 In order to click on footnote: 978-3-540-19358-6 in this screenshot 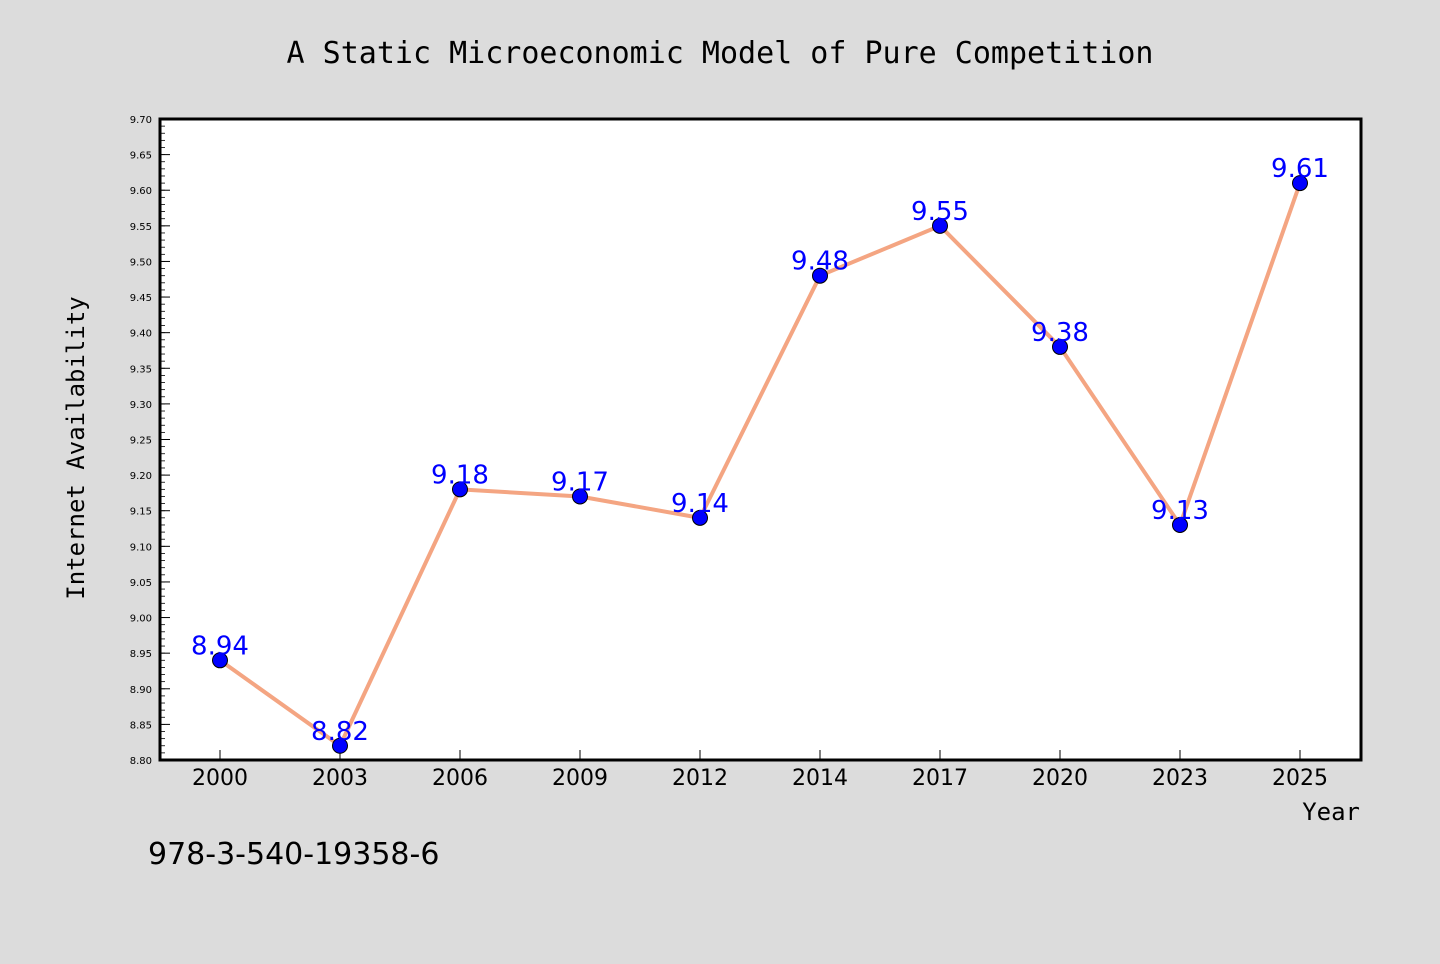, I will do `click(293, 854)`.